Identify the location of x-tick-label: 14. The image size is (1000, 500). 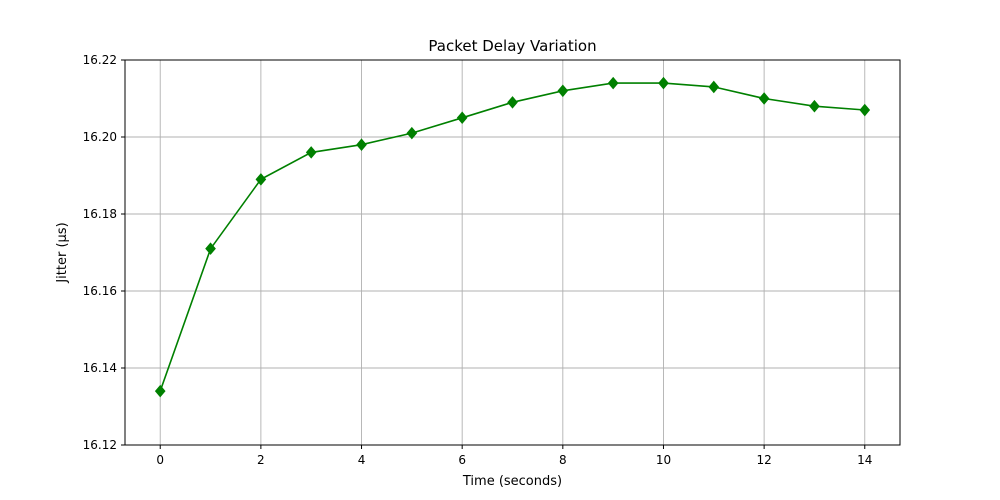
(864, 460).